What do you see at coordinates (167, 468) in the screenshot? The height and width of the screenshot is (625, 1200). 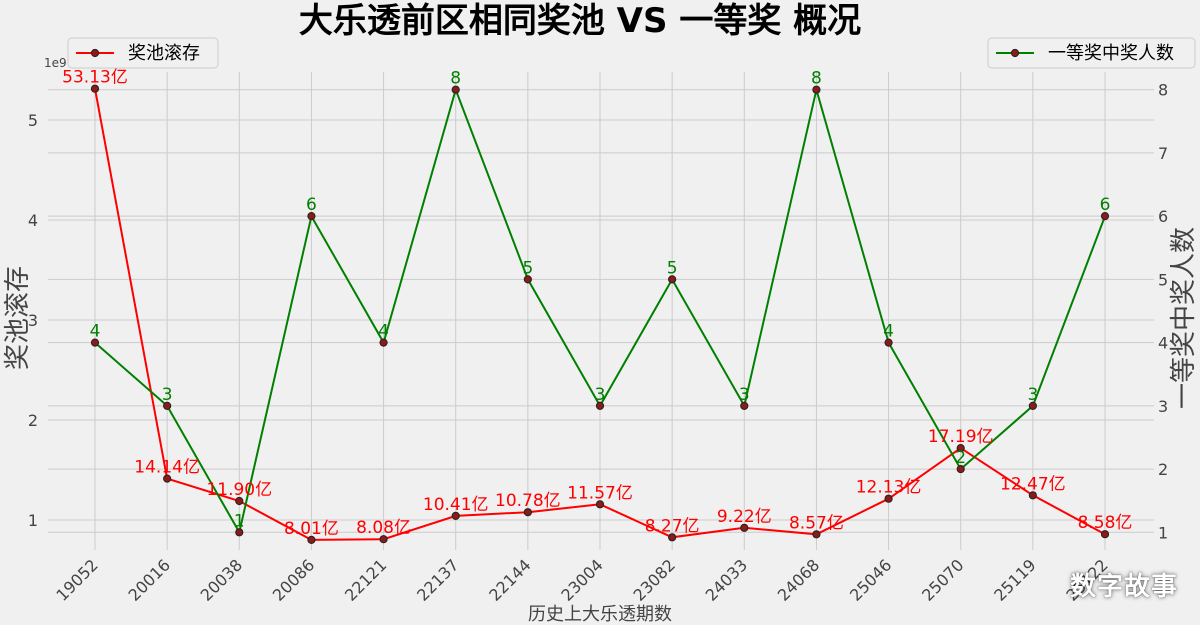 I see `data-label: 14.14亿` at bounding box center [167, 468].